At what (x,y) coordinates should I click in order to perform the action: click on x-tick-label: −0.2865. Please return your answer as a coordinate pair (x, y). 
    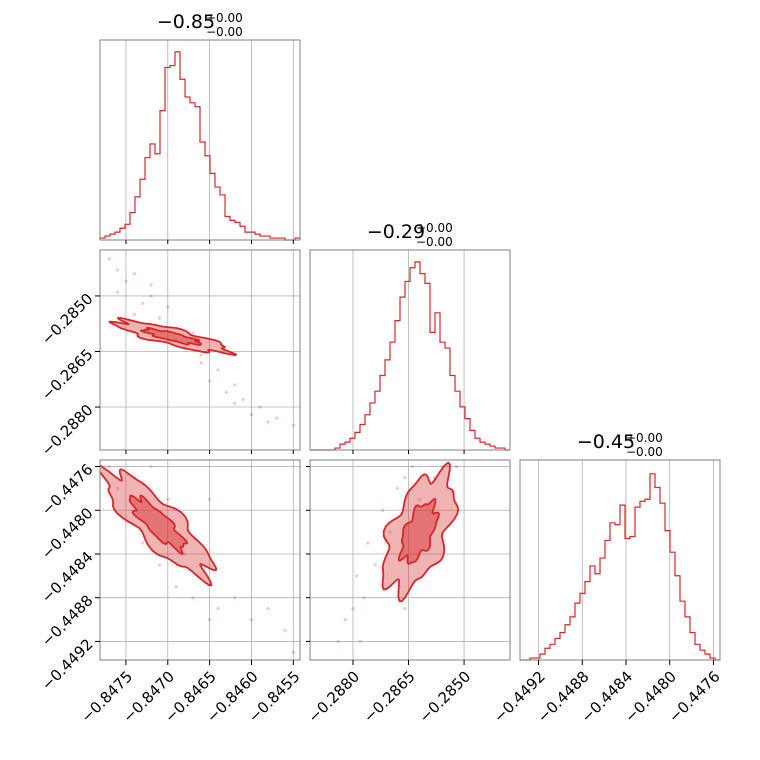
    Looking at the image, I should click on (389, 697).